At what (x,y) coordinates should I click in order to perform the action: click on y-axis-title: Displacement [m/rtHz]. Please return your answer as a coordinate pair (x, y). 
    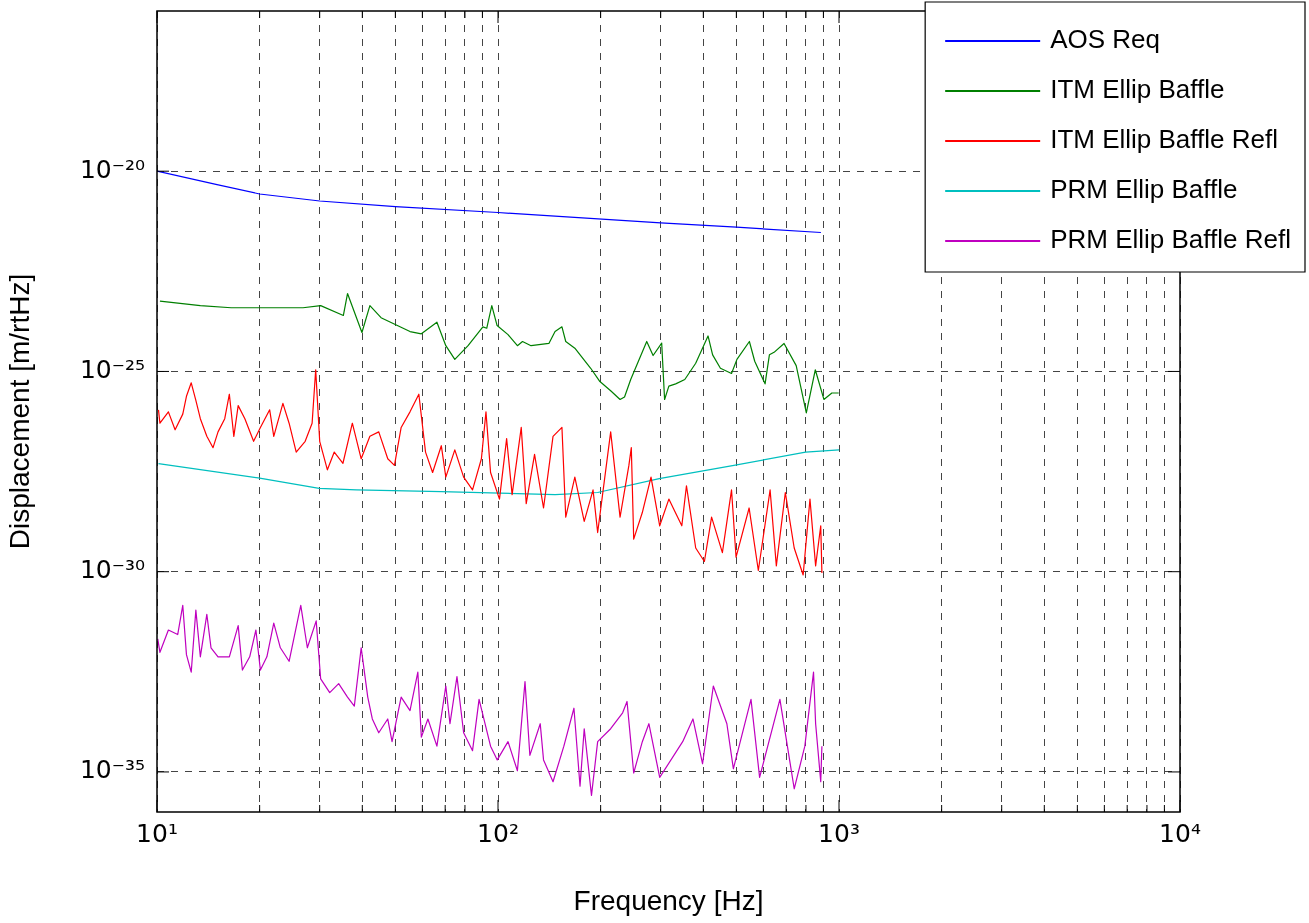
    Looking at the image, I should click on (19, 411).